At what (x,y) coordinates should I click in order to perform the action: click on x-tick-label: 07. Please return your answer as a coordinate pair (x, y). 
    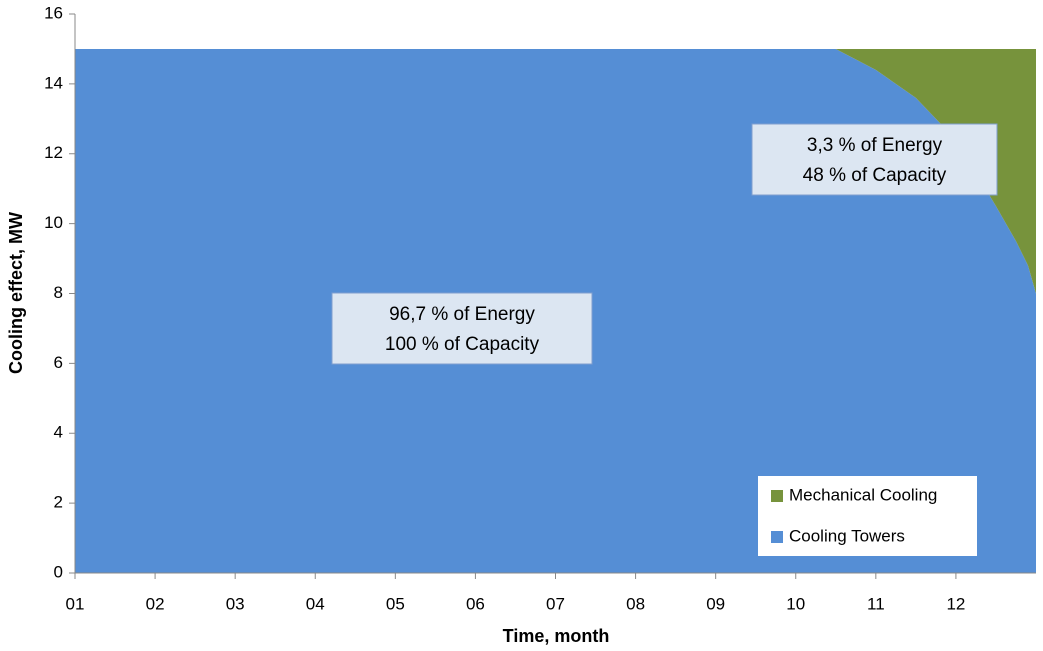
    Looking at the image, I should click on (555, 603).